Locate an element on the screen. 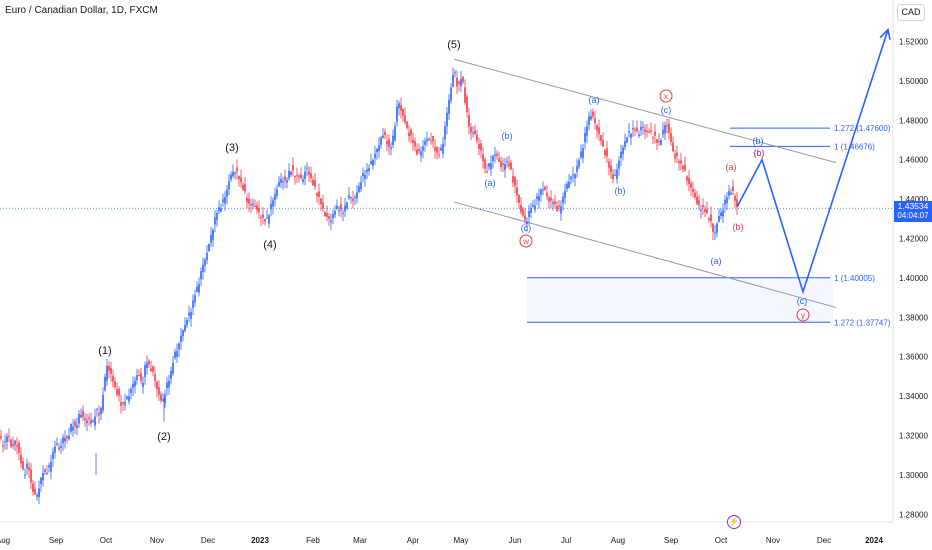 The width and height of the screenshot is (932, 550). time-tick: Sep is located at coordinates (56, 540).